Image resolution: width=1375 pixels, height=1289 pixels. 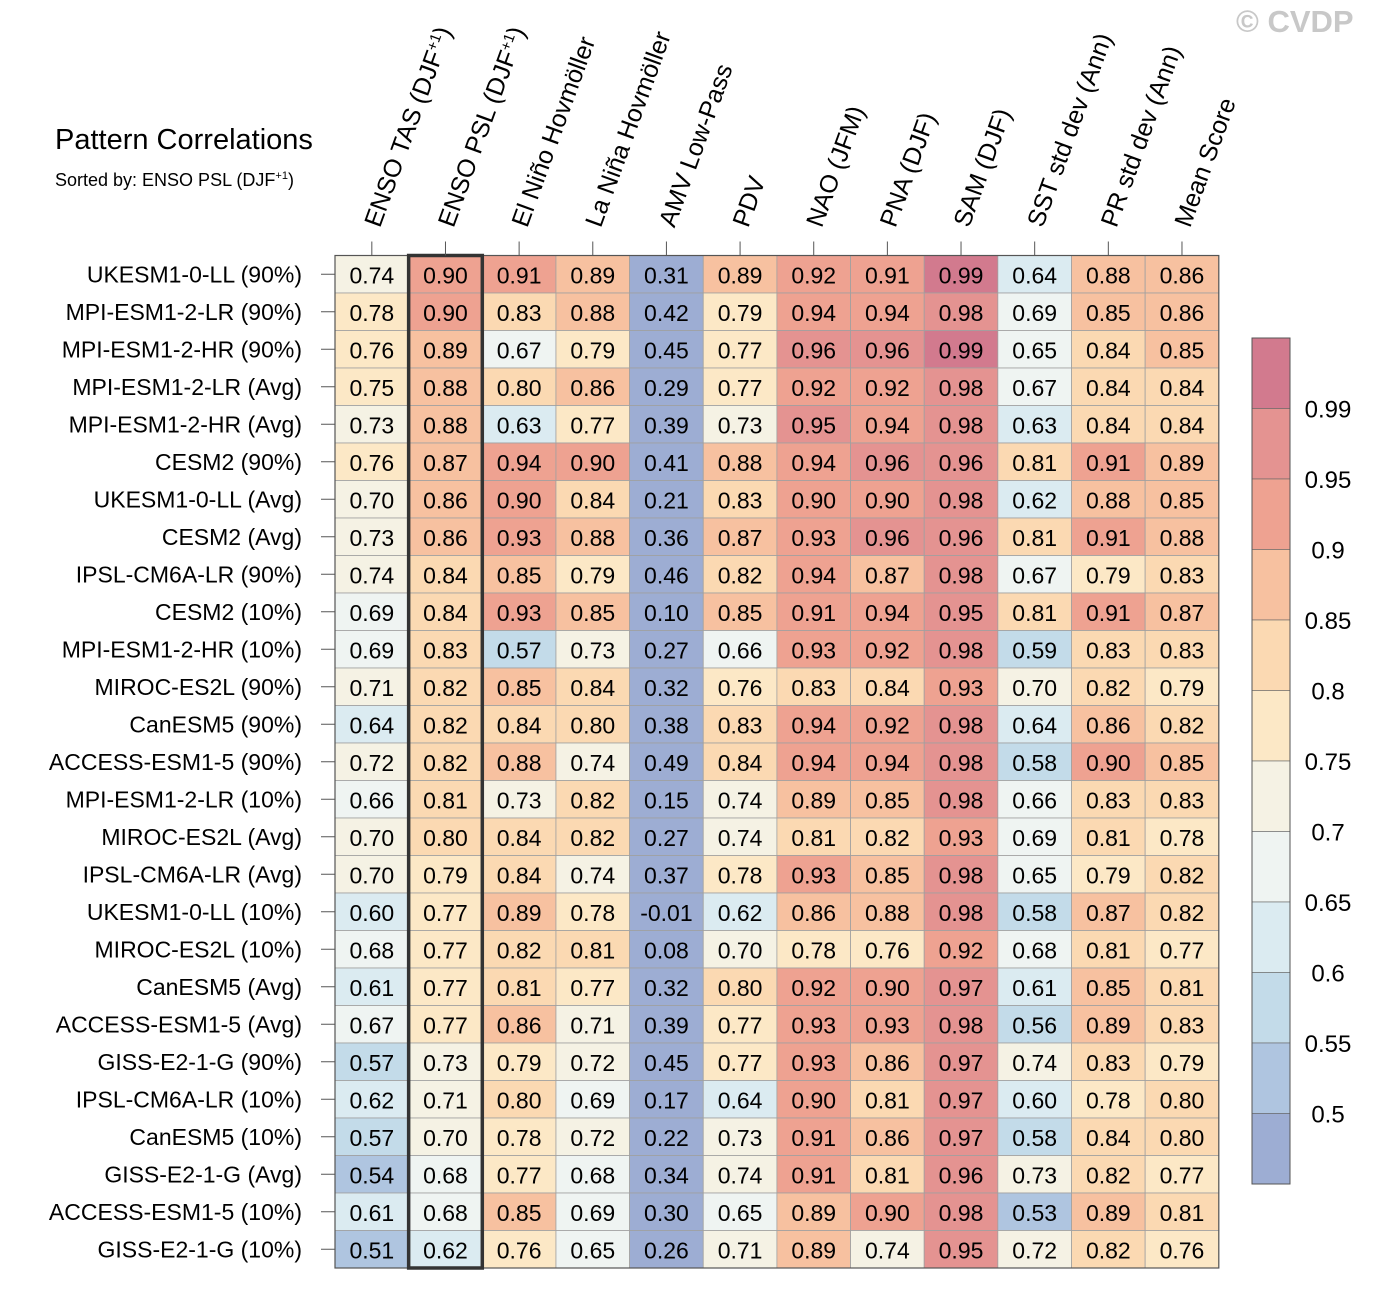 I want to click on cell-value-label: 0.87, so click(x=740, y=538).